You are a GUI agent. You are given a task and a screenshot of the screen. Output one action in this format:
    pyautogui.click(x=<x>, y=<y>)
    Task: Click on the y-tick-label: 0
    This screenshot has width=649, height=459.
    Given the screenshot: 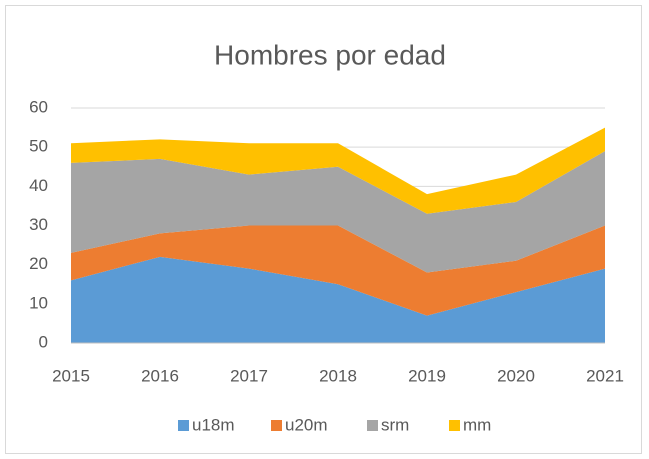 What is the action you would take?
    pyautogui.click(x=43, y=341)
    